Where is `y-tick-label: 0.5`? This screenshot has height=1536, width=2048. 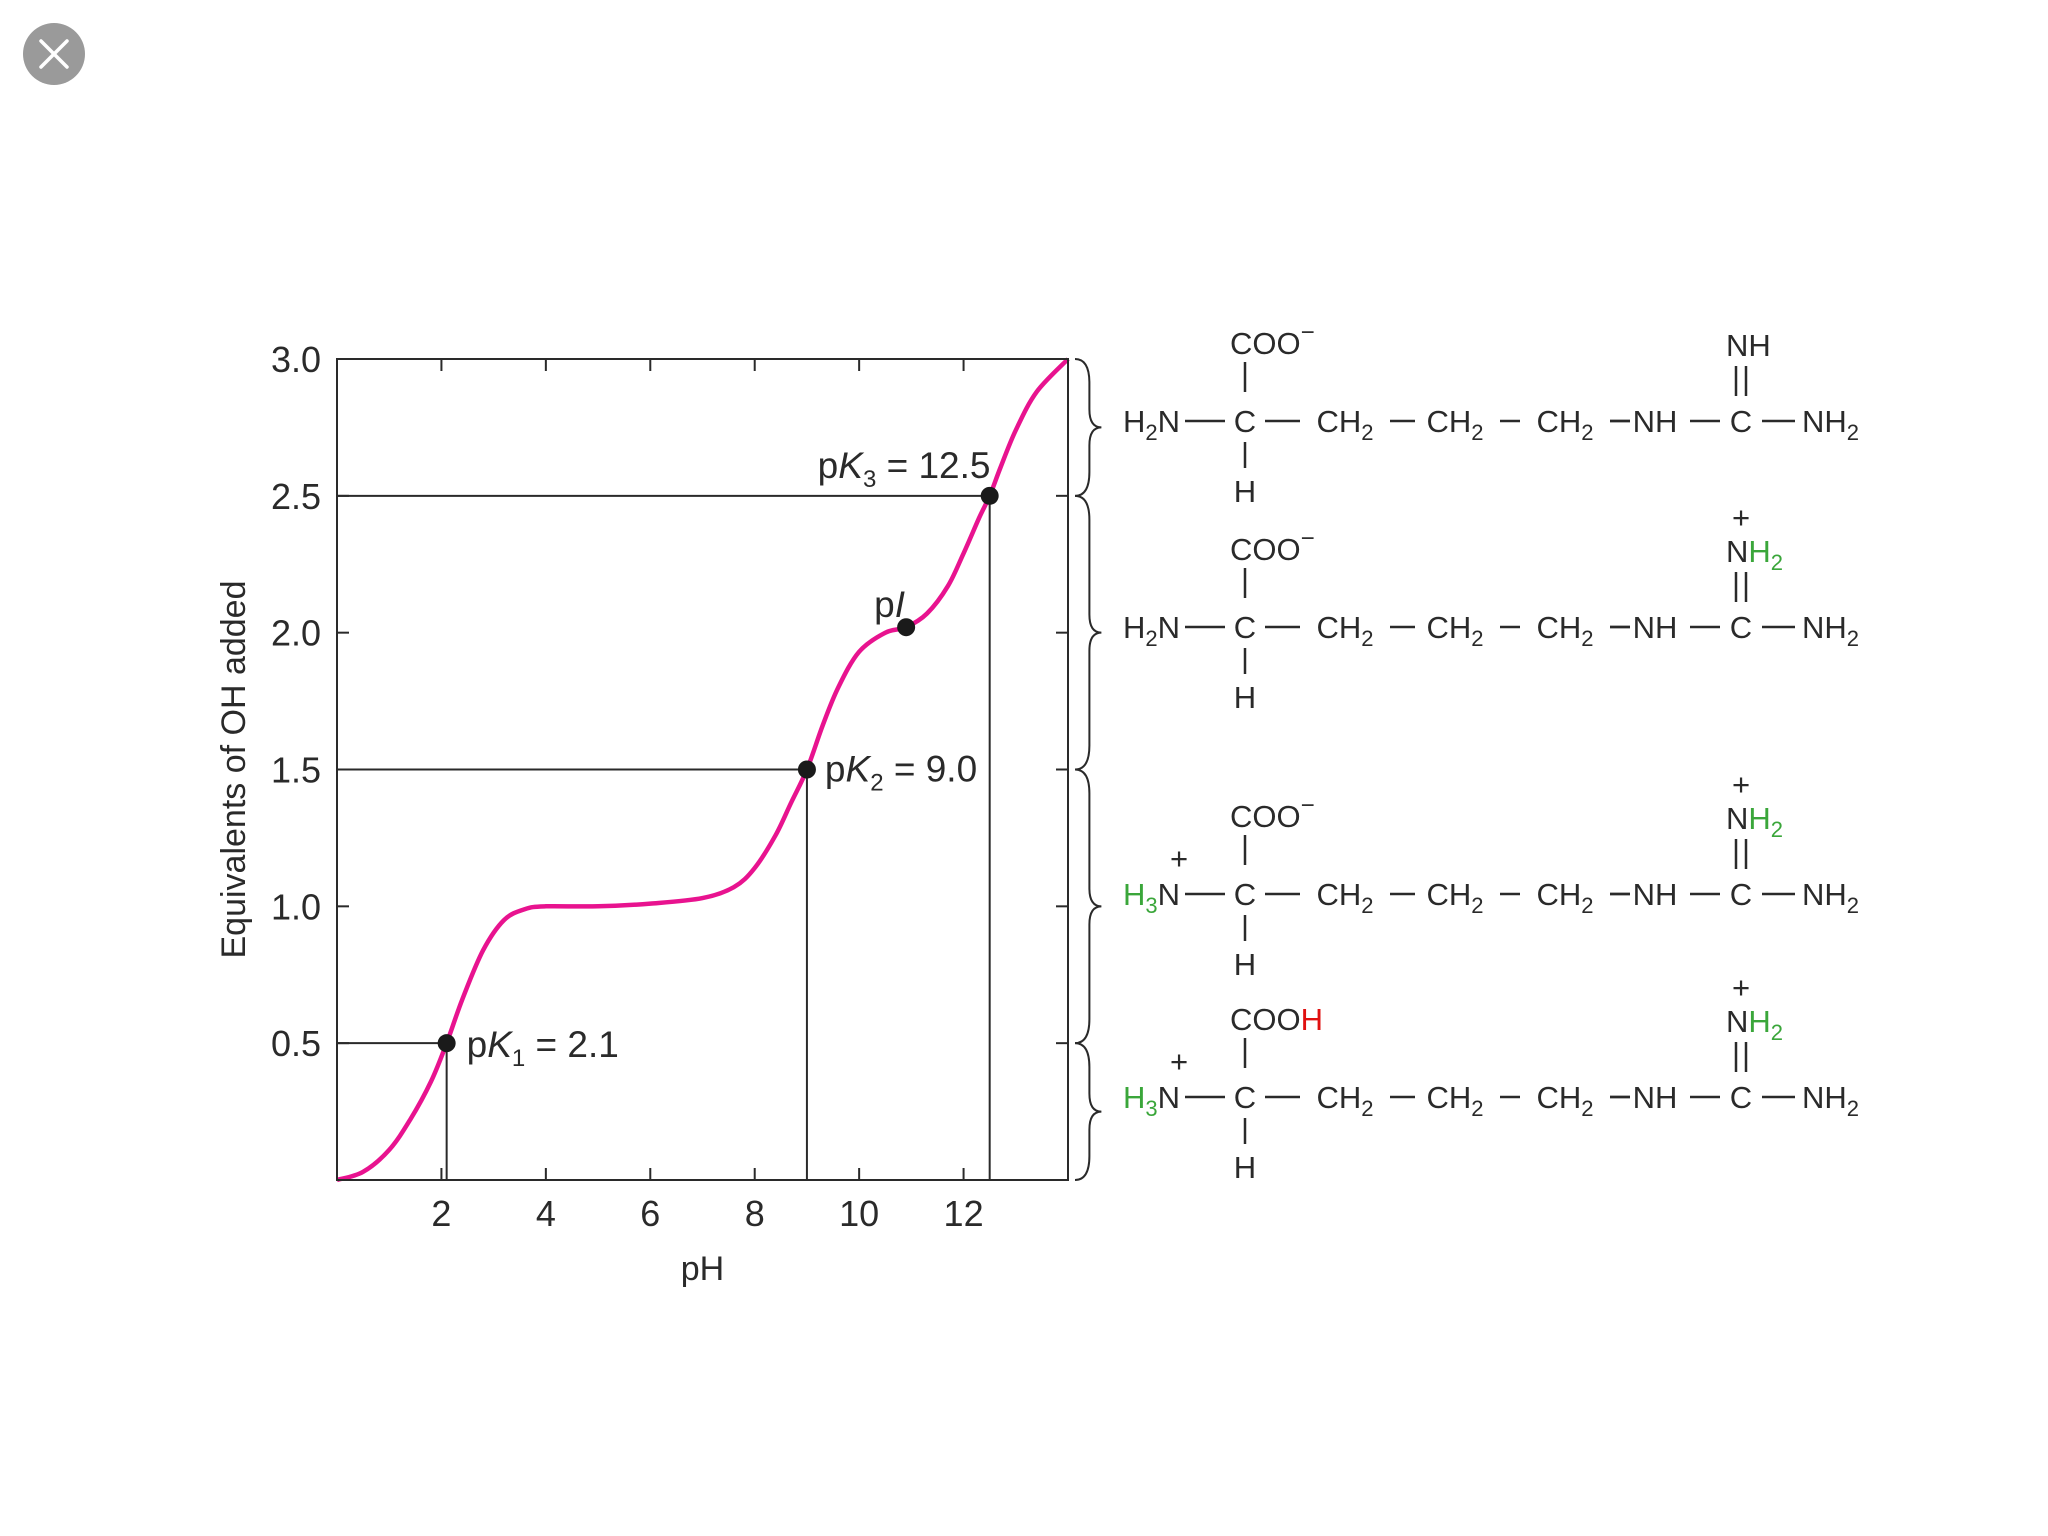
y-tick-label: 0.5 is located at coordinates (296, 1043).